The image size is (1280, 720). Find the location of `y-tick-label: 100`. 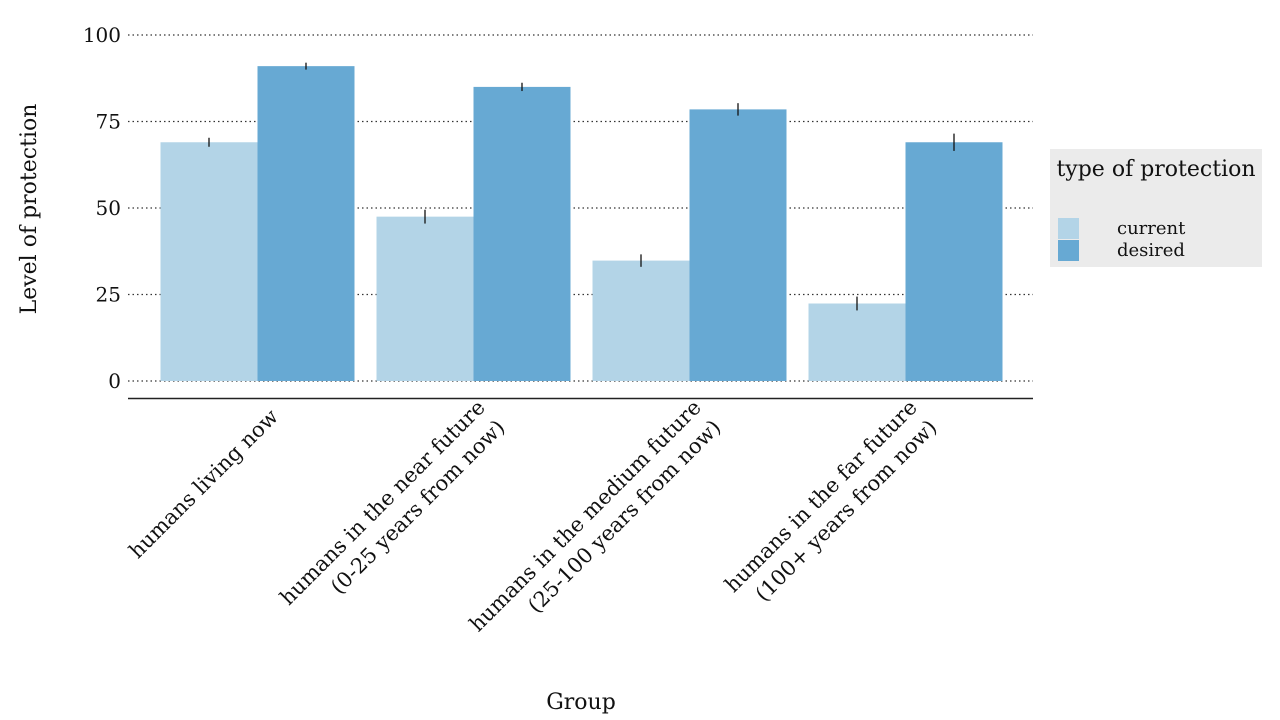

y-tick-label: 100 is located at coordinates (102, 35).